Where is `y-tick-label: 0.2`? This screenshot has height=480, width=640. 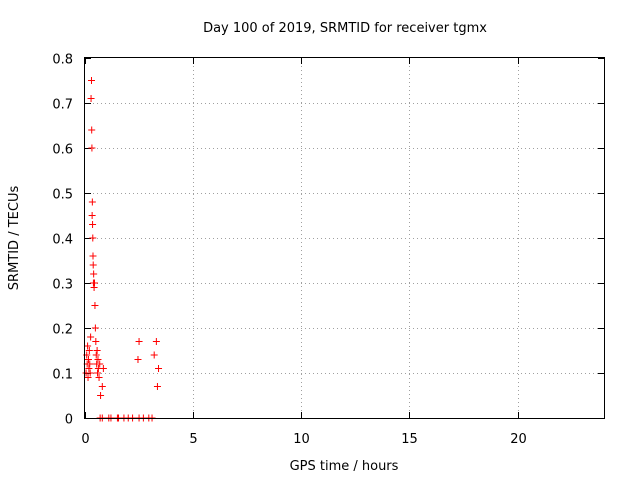 y-tick-label: 0.2 is located at coordinates (62, 330).